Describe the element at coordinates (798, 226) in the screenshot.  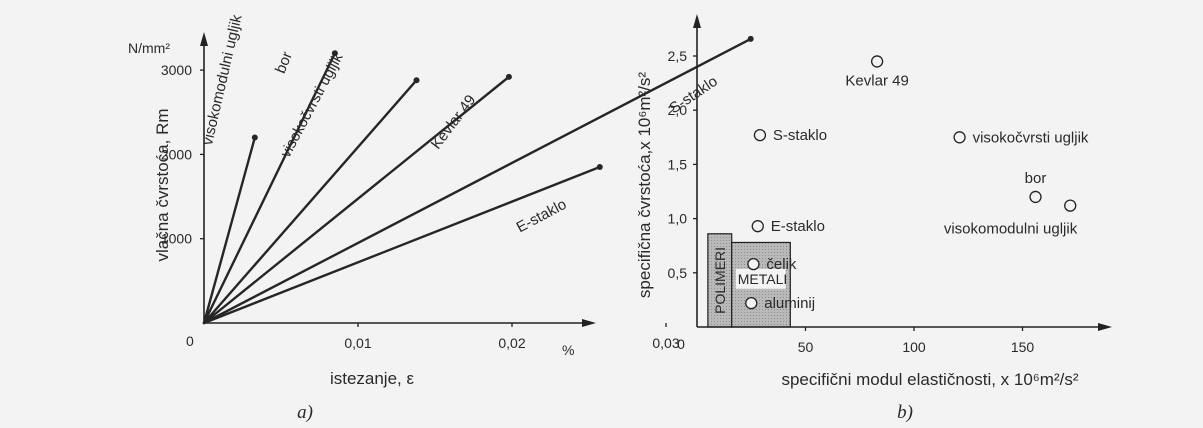
I see `b-point-label: E-staklo` at that location.